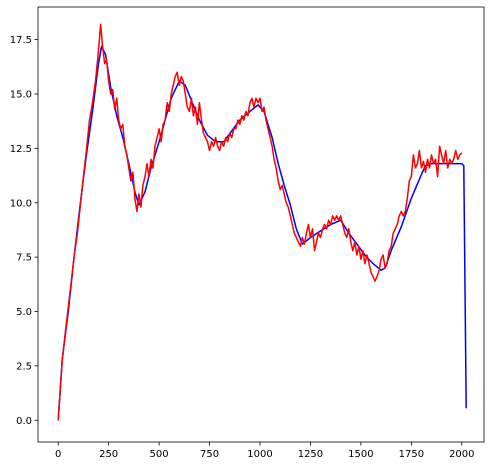  I want to click on y-tick-label: 10.0, so click(21, 203).